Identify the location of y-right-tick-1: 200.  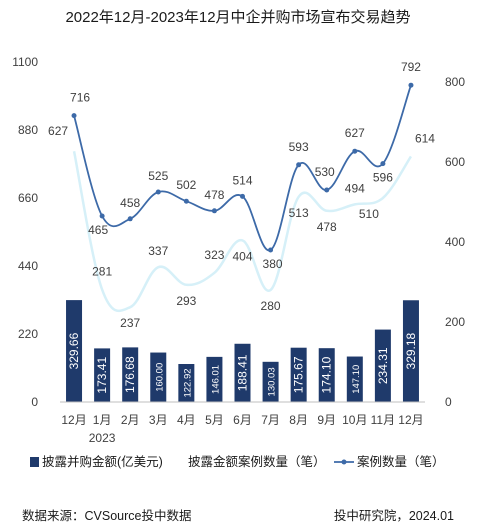
(455, 322).